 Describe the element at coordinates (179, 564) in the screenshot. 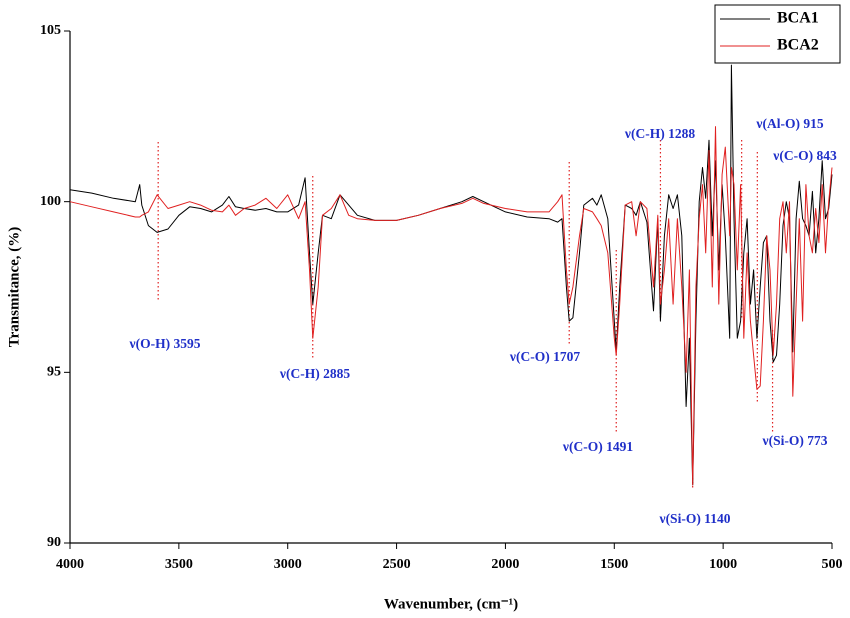

I see `x-tick-label: 3500` at that location.